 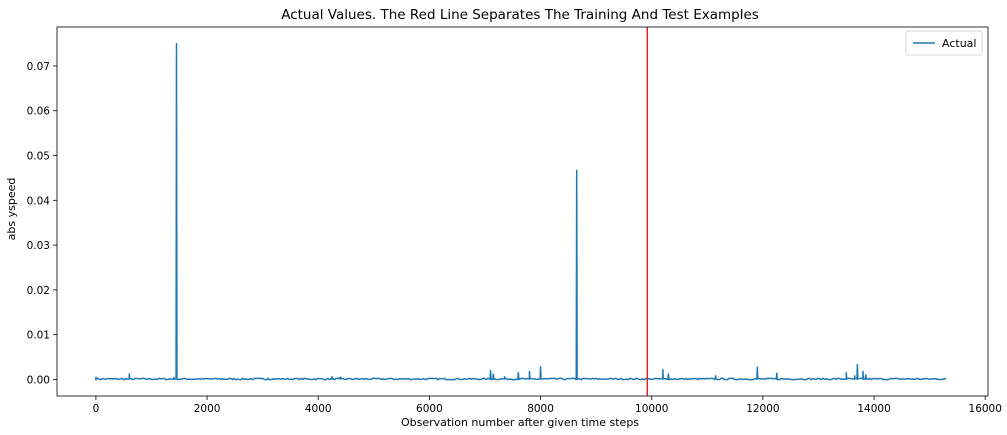 I want to click on x-tick-label: 0, so click(x=96, y=409).